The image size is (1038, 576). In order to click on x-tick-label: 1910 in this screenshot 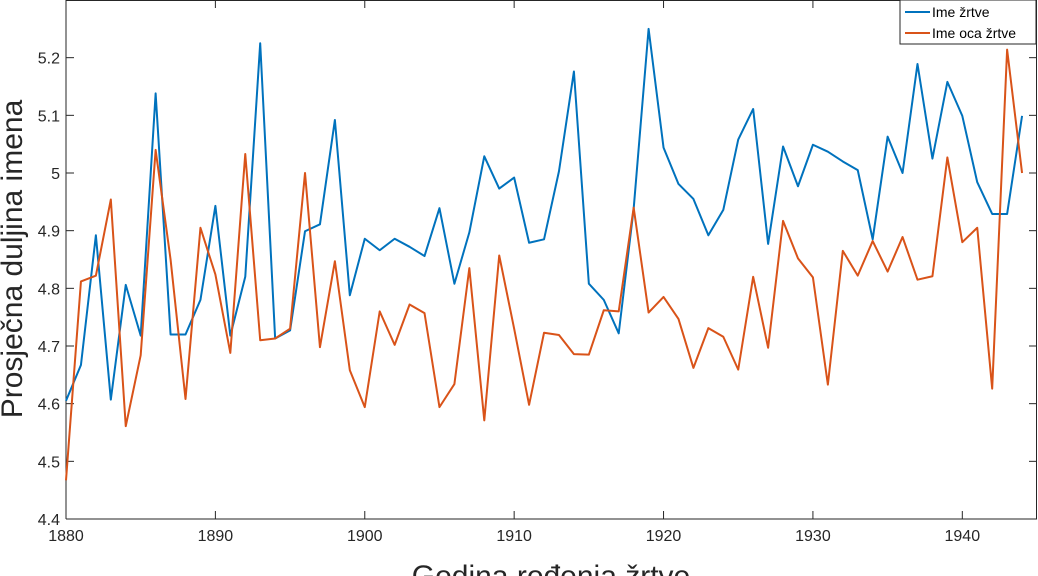, I will do `click(514, 536)`.